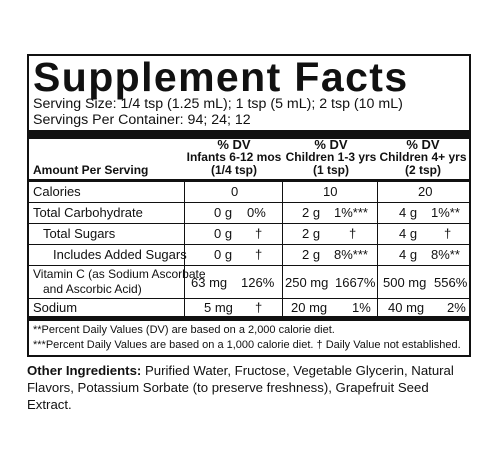  I want to click on dv-children-1-3: 1%, so click(361, 307).